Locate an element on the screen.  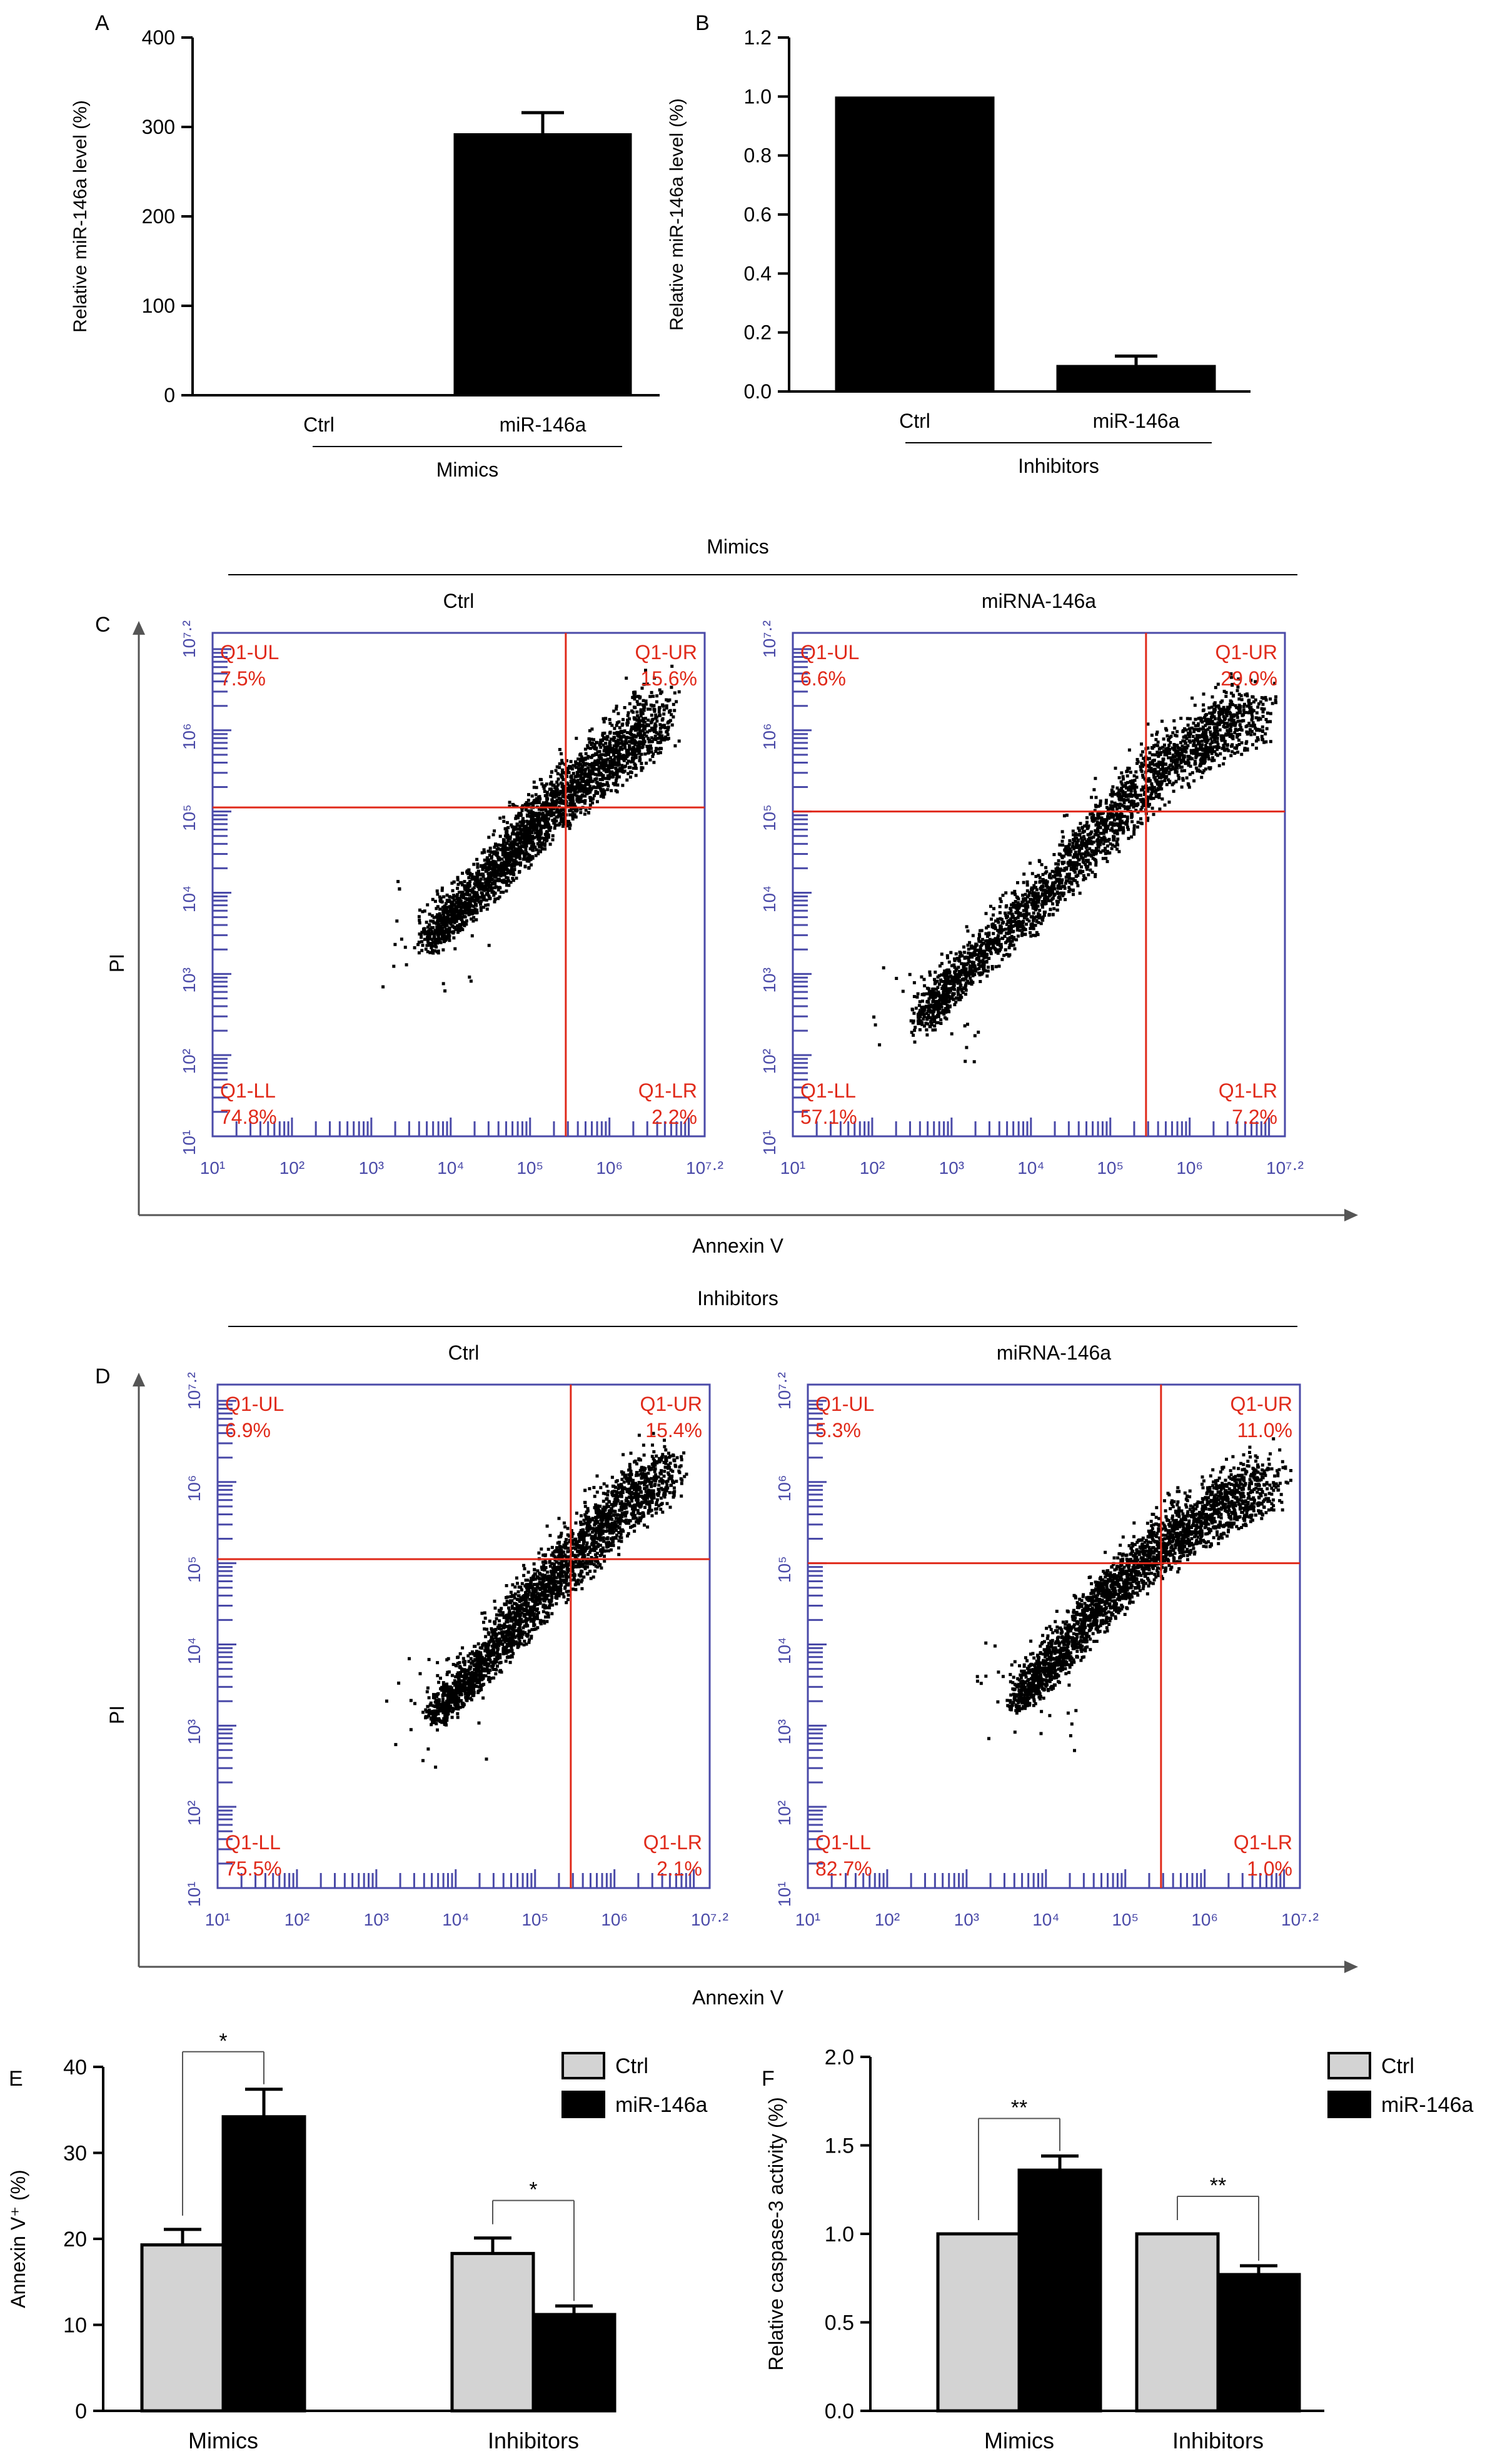
bar-mir-146a-mimics is located at coordinates (1059, 2290).